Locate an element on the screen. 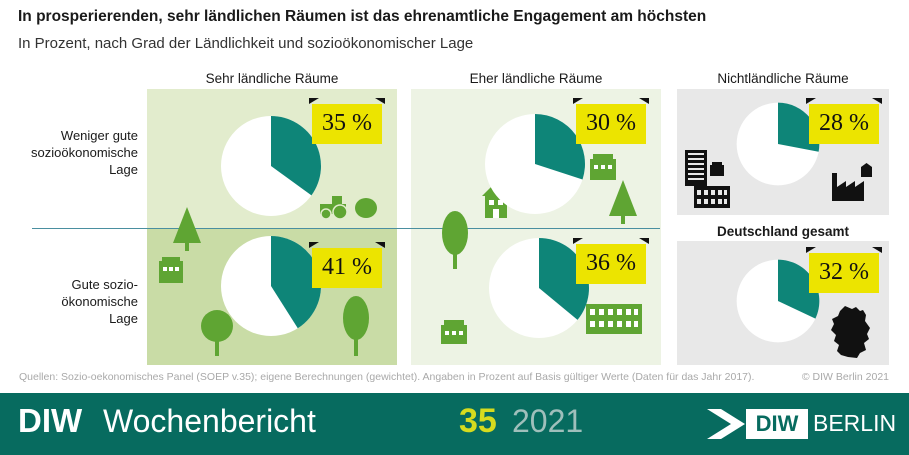 This screenshot has width=909, height=455. value-label-non-rural: 28 % is located at coordinates (844, 123).